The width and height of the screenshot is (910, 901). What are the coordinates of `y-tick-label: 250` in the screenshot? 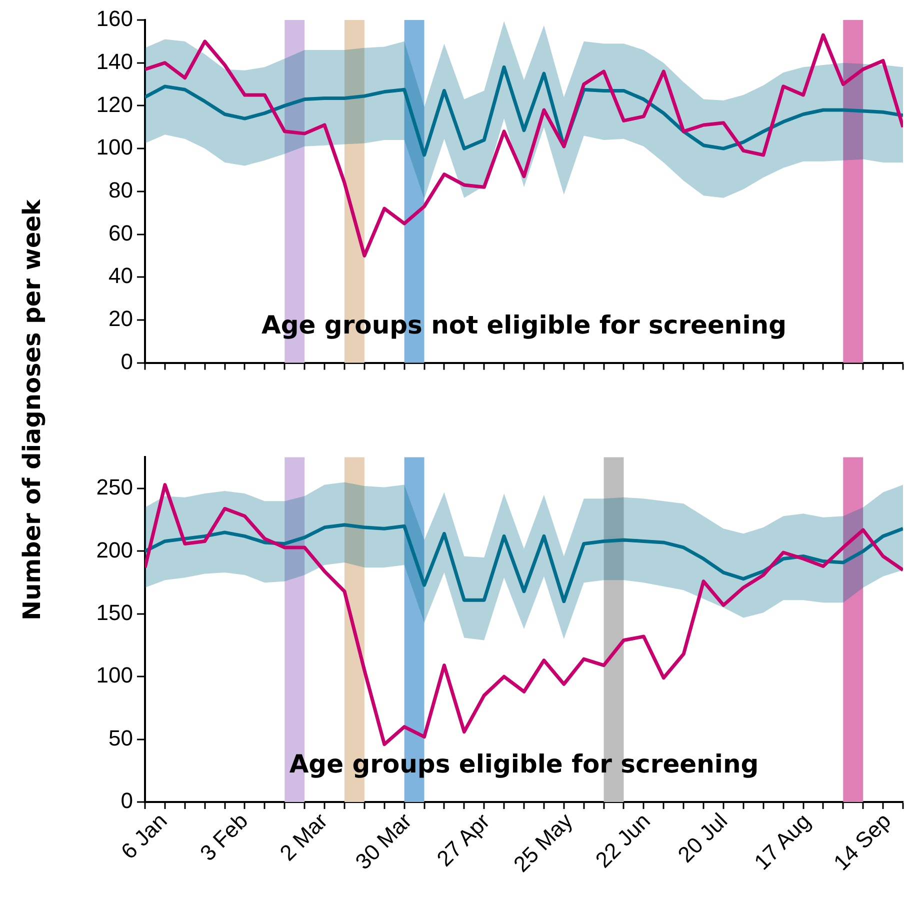 It's located at (114, 487).